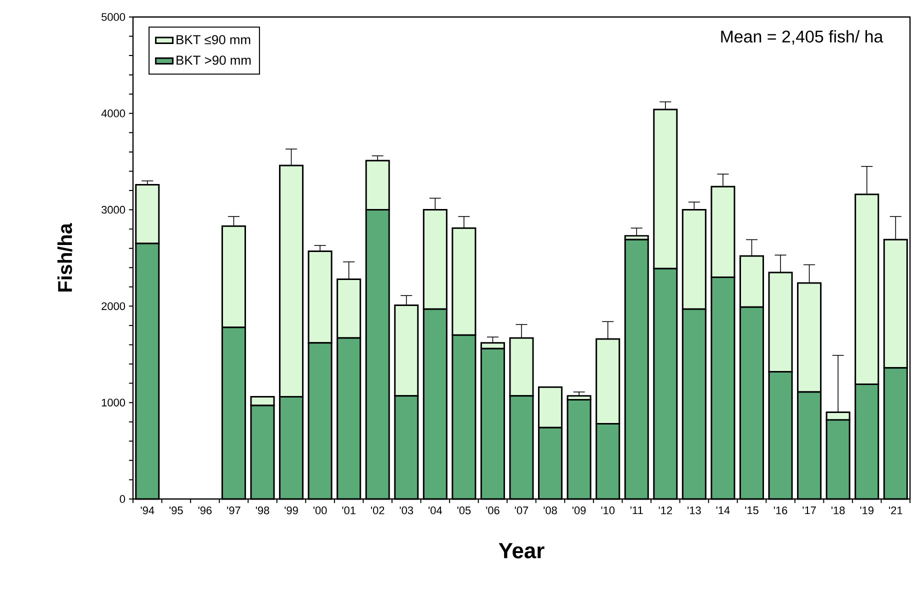 The width and height of the screenshot is (913, 603). Describe the element at coordinates (550, 510) in the screenshot. I see `x-tick-label: '08` at that location.